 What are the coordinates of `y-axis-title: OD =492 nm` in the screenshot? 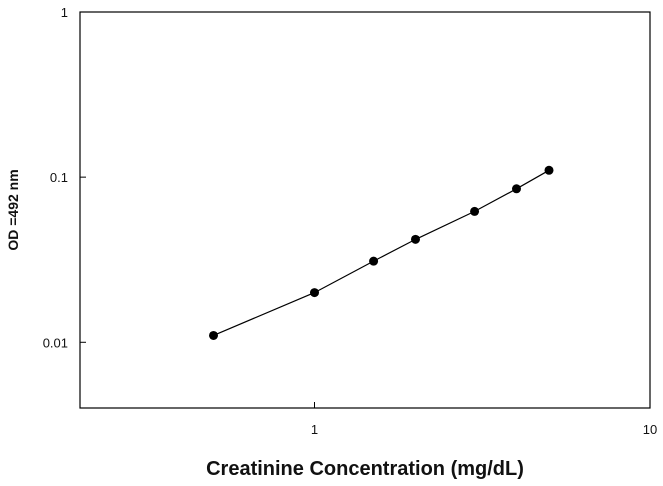 It's located at (13, 209).